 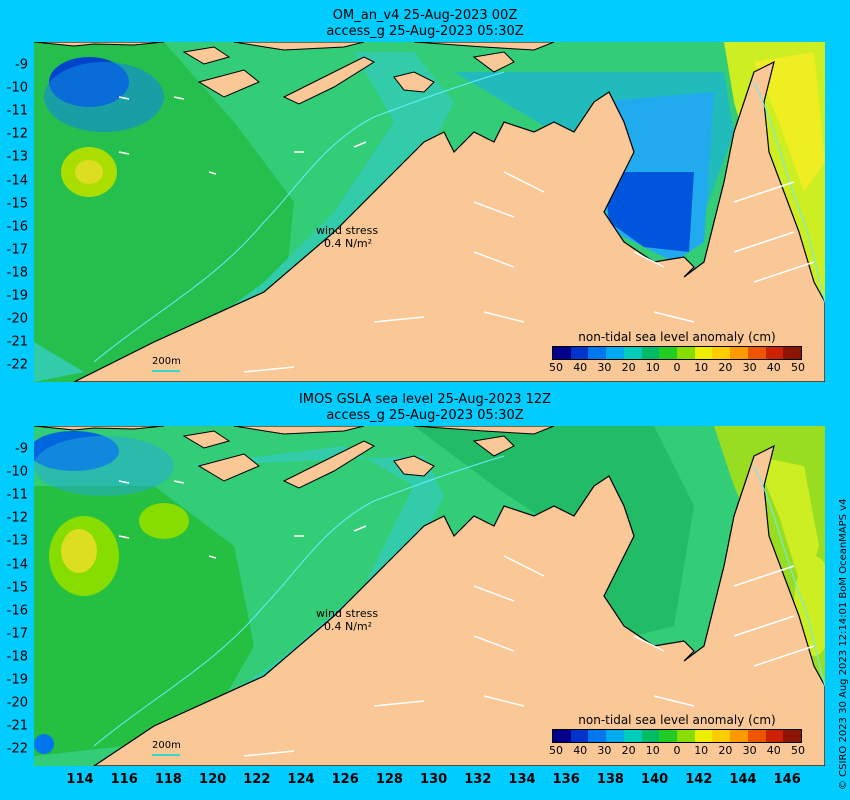 What do you see at coordinates (610, 779) in the screenshot?
I see `lon-tick-label: 138` at bounding box center [610, 779].